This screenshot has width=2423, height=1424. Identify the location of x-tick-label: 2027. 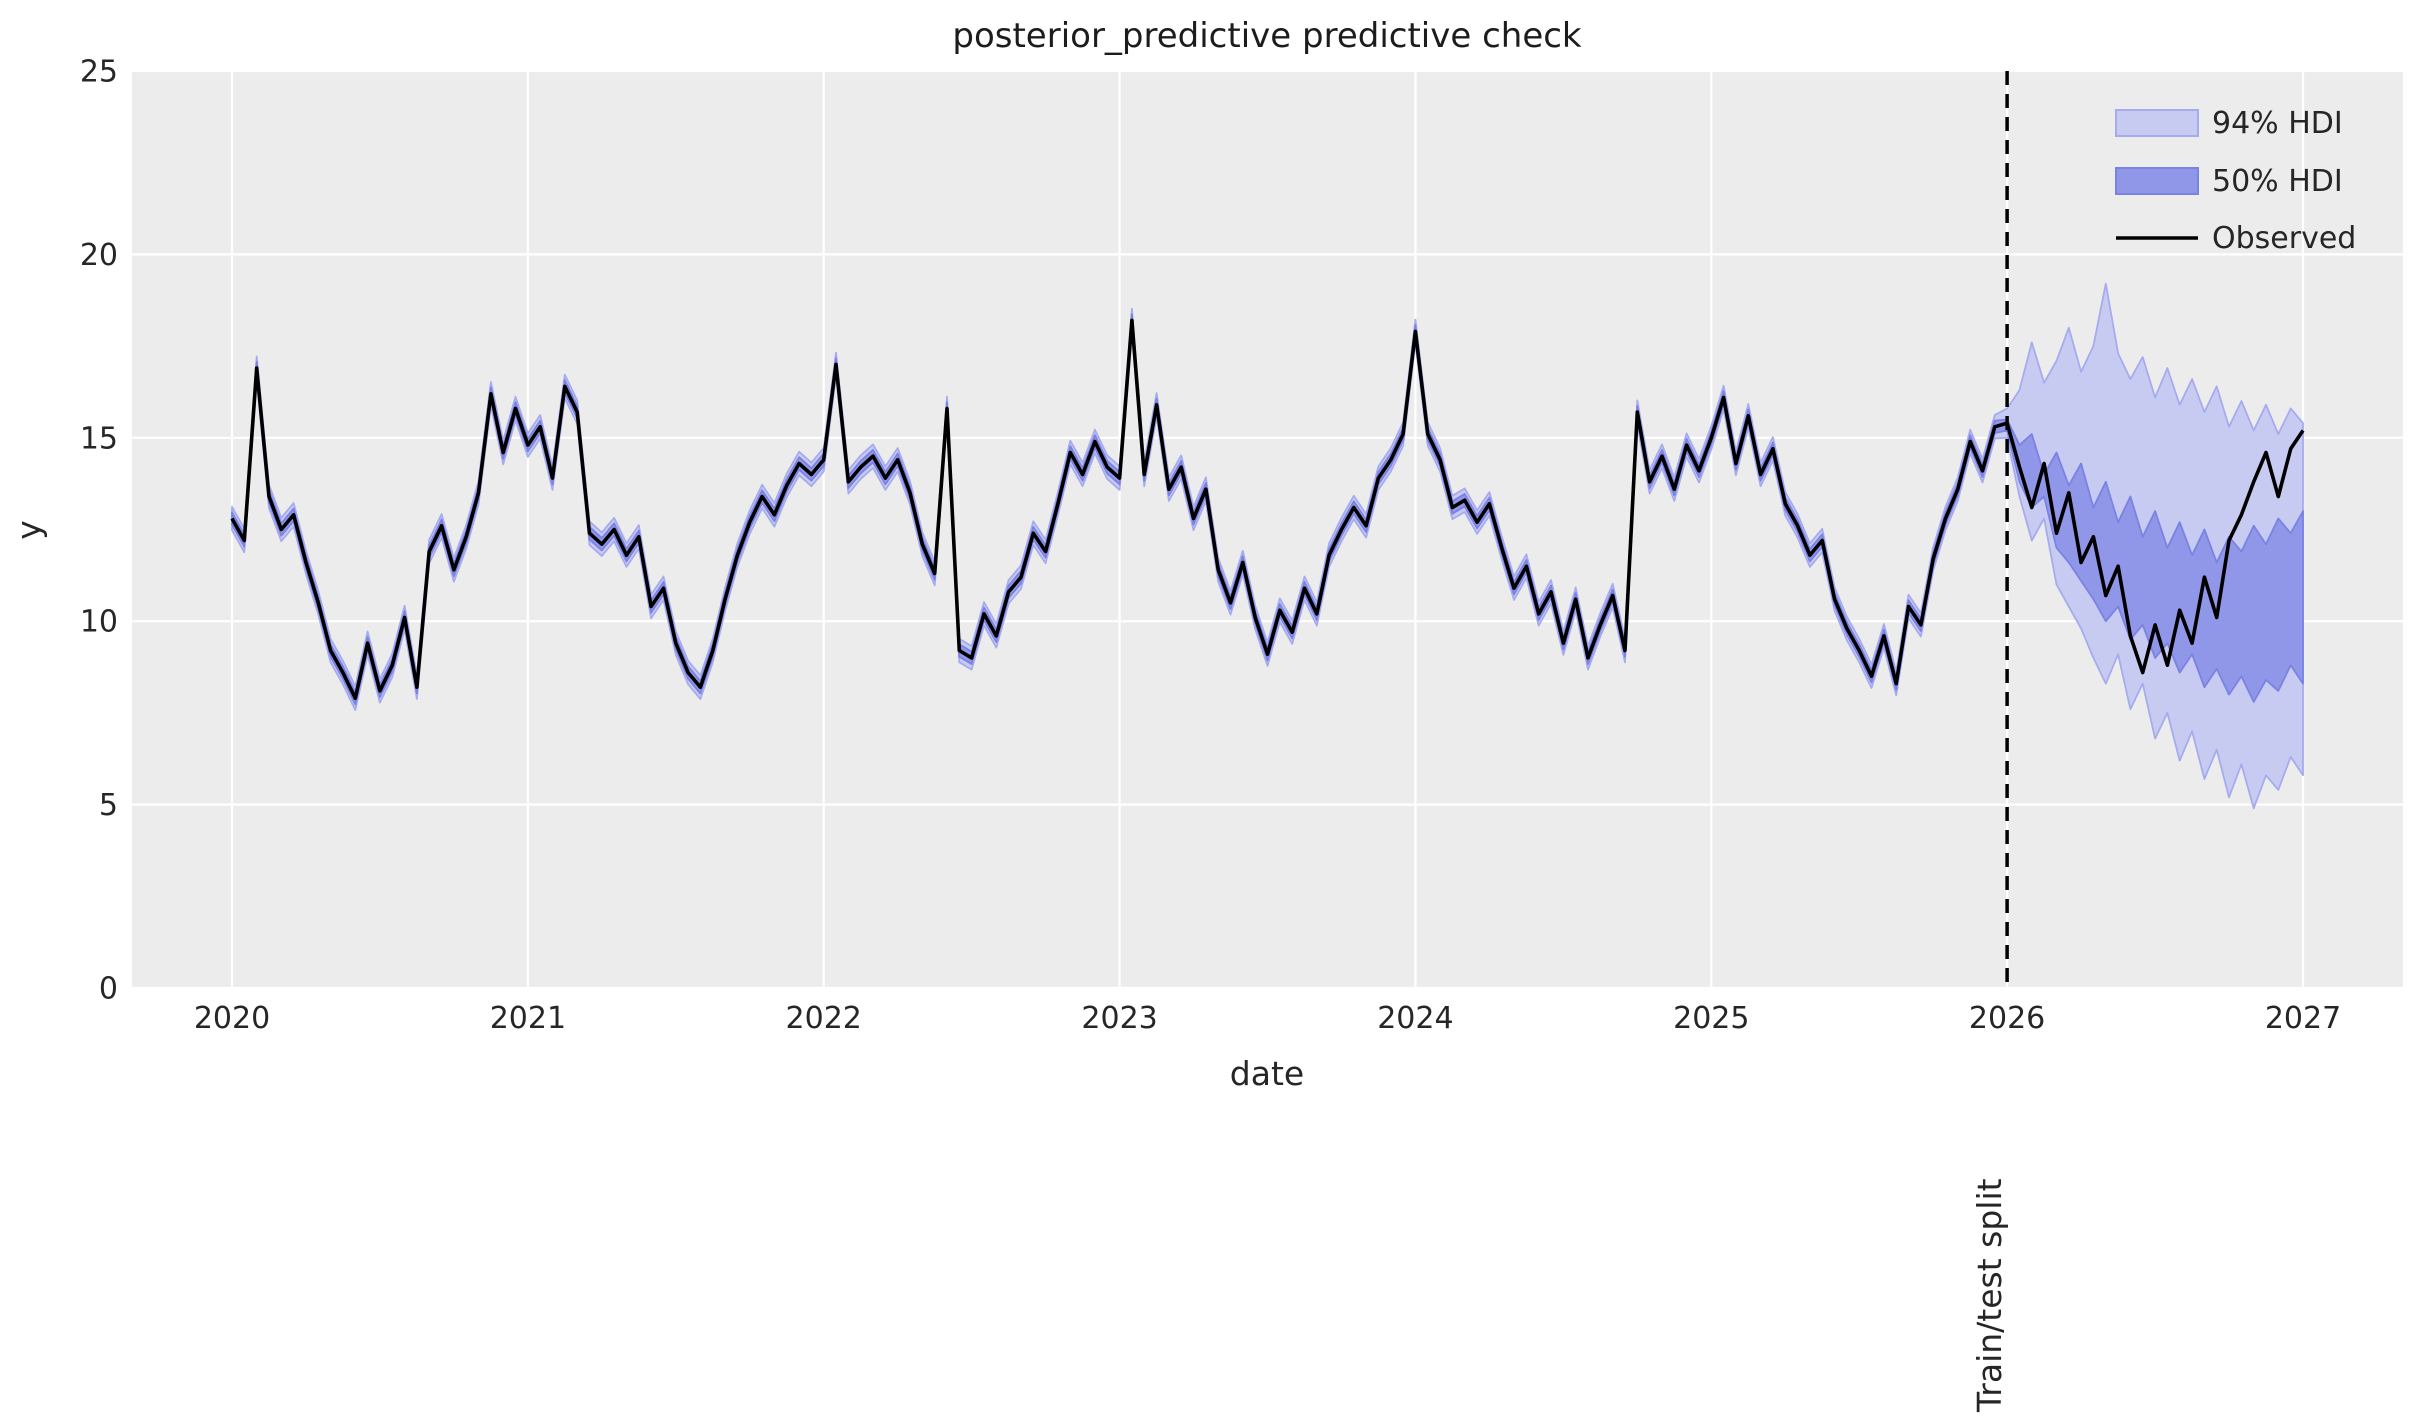
(2303, 1018).